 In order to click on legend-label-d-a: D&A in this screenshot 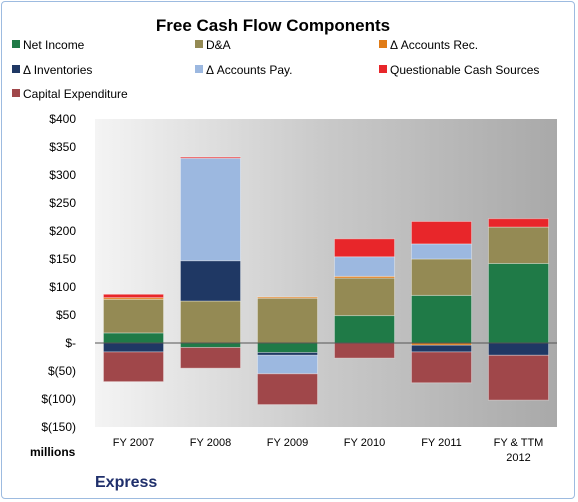, I will do `click(218, 45)`.